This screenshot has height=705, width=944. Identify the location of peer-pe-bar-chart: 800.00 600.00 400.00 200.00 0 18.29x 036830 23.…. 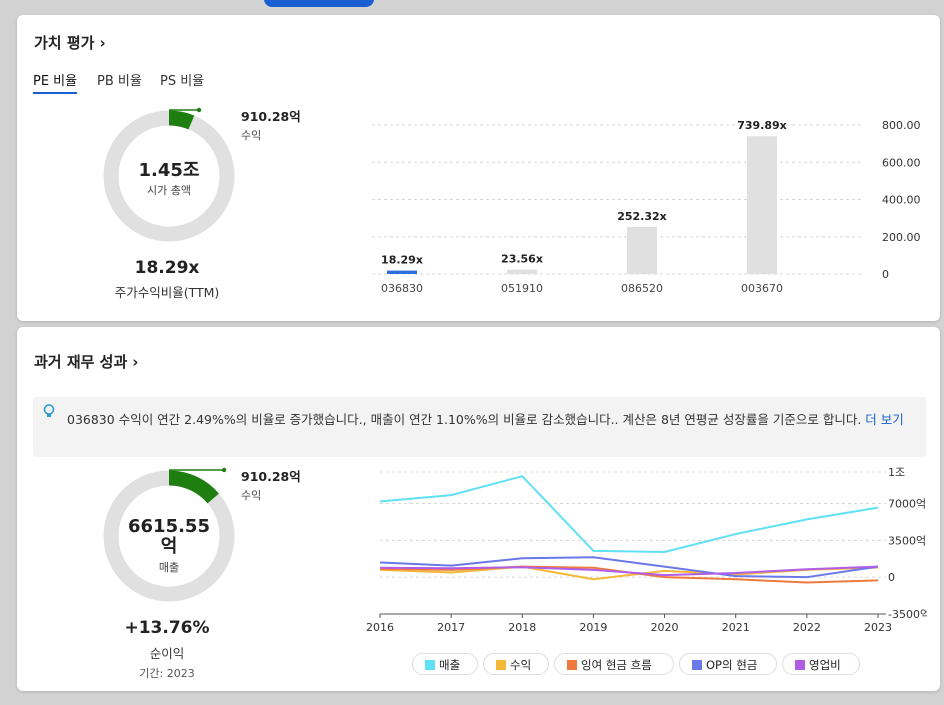
(646, 207).